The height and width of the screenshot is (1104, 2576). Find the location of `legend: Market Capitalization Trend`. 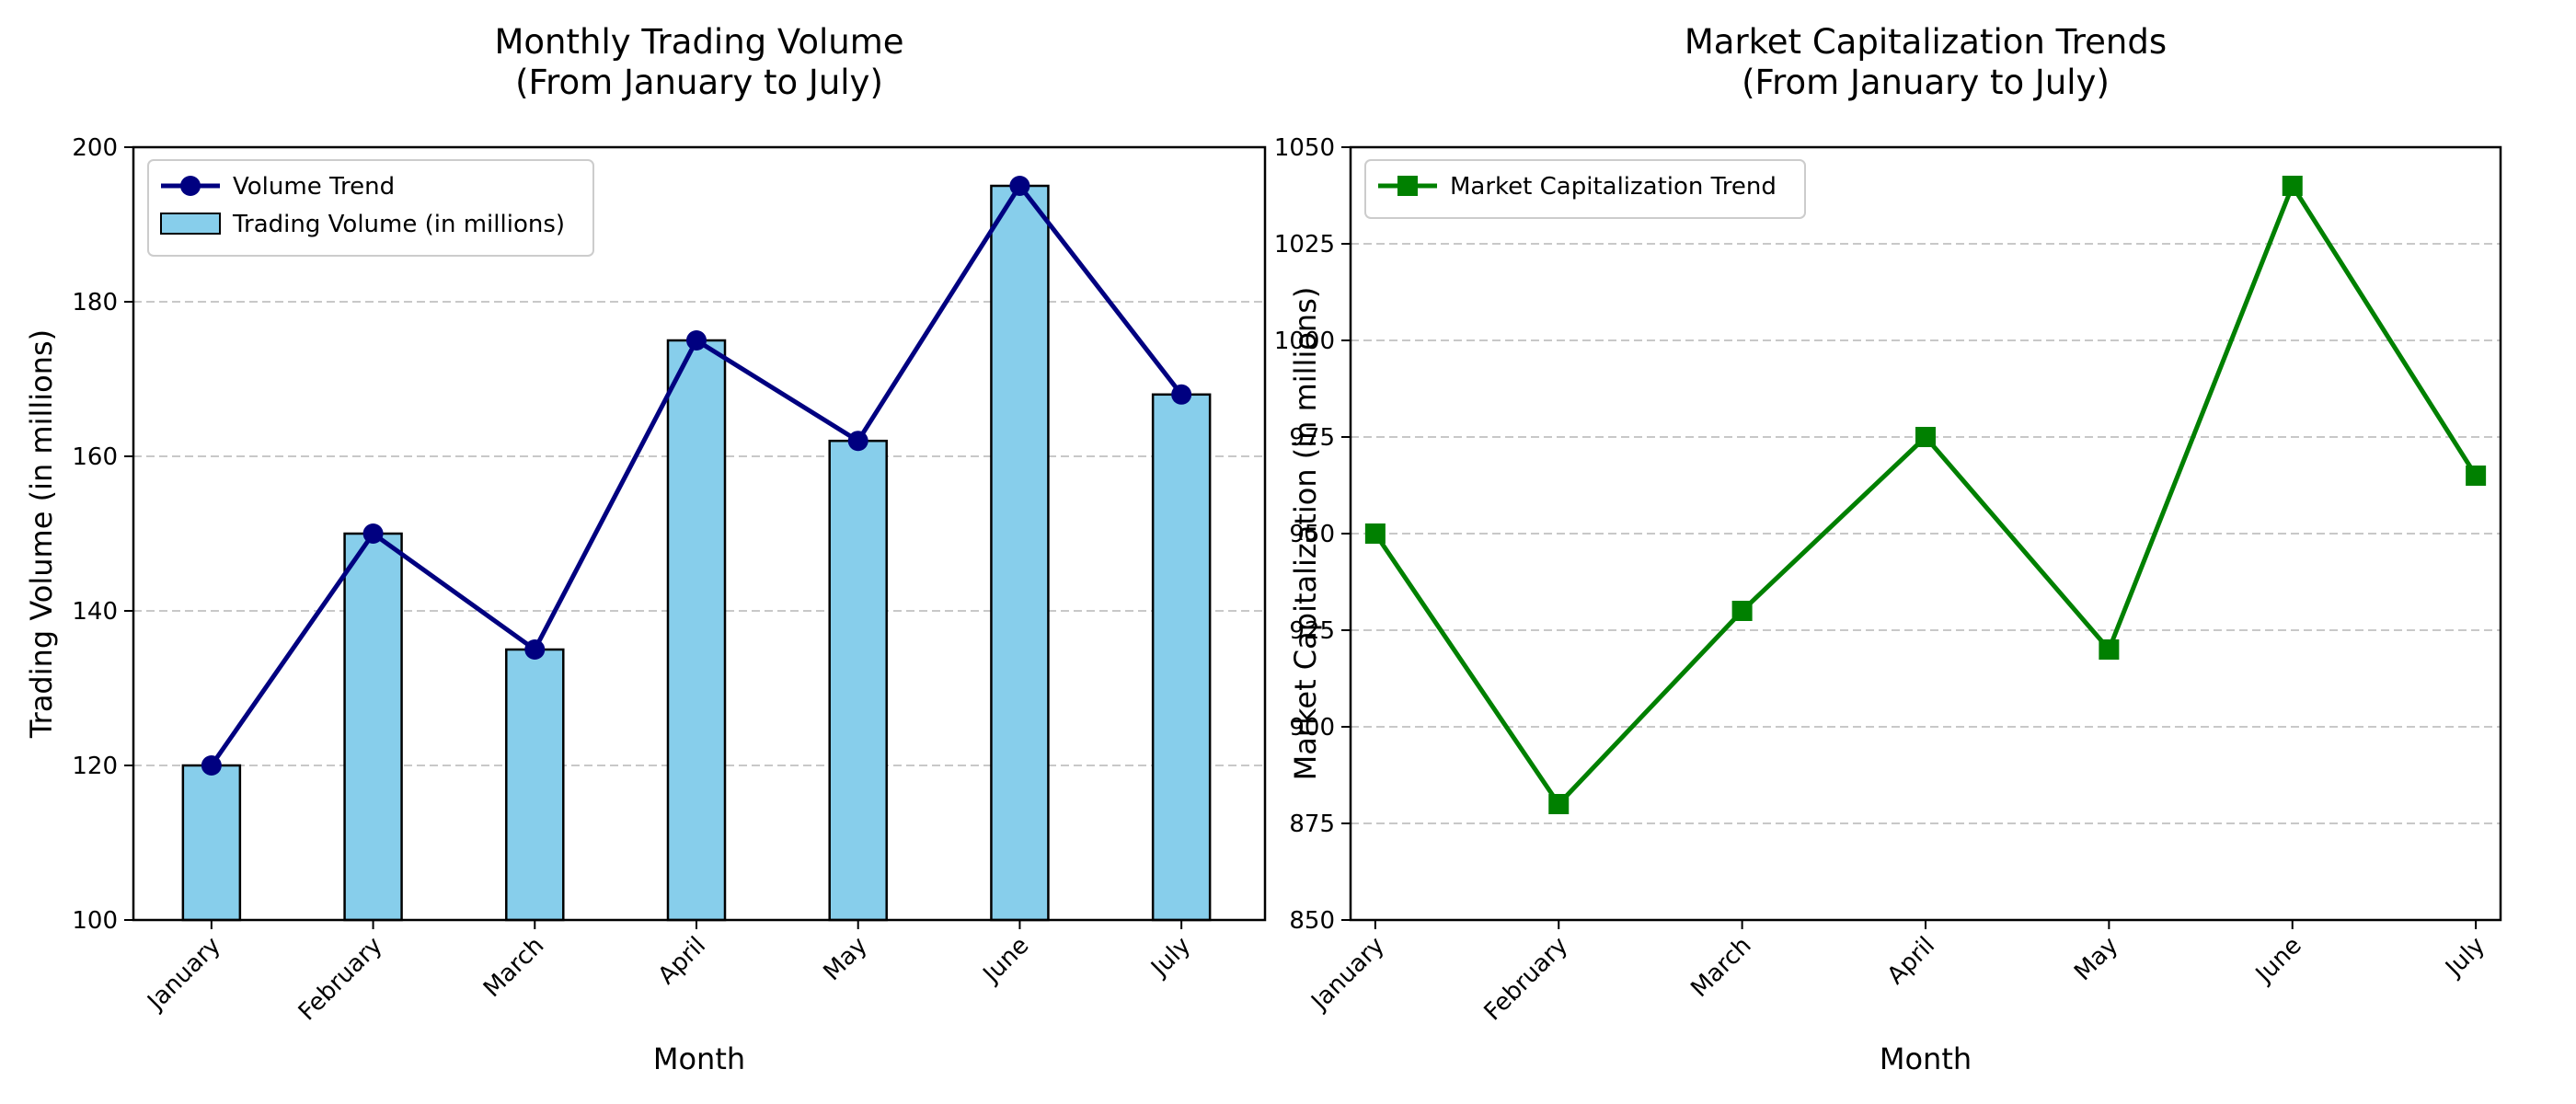

legend: Market Capitalization Trend is located at coordinates (1585, 189).